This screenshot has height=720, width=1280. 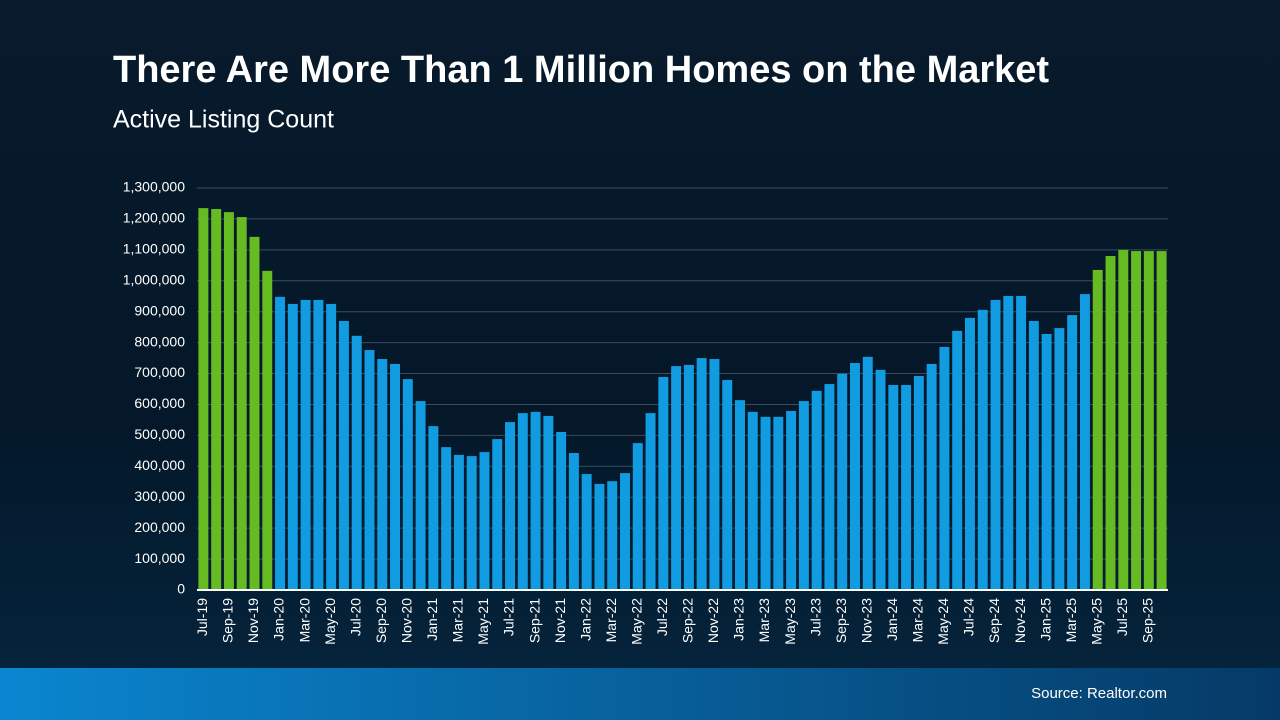 I want to click on x-tick-label: Jan-24, so click(x=892, y=619).